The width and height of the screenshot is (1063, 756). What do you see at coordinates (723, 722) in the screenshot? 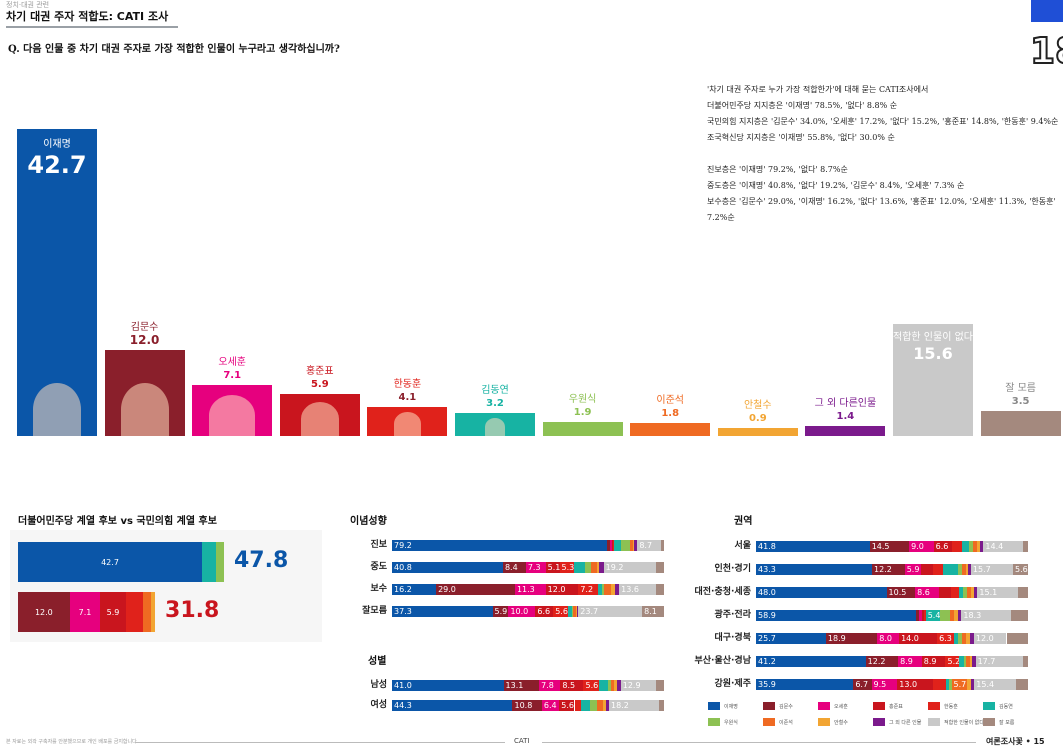
I see `legend-item: 우원식` at bounding box center [723, 722].